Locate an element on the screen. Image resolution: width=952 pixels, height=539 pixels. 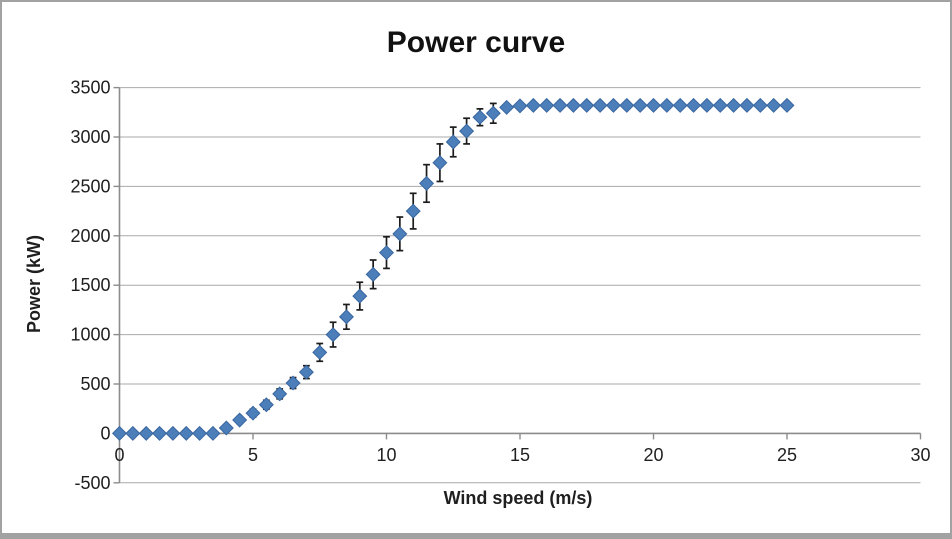
y-tick-label: 500 is located at coordinates (95, 384).